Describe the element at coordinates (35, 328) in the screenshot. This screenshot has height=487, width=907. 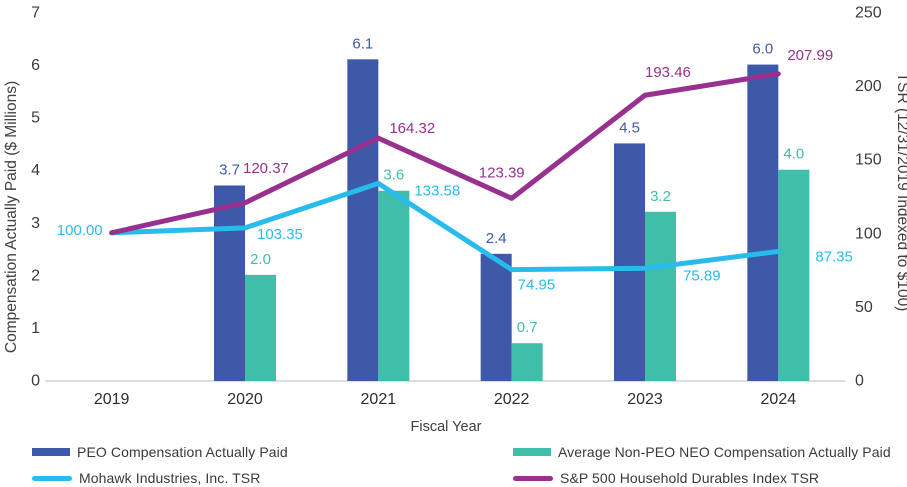
I see `left-axis-tick-1: 1` at that location.